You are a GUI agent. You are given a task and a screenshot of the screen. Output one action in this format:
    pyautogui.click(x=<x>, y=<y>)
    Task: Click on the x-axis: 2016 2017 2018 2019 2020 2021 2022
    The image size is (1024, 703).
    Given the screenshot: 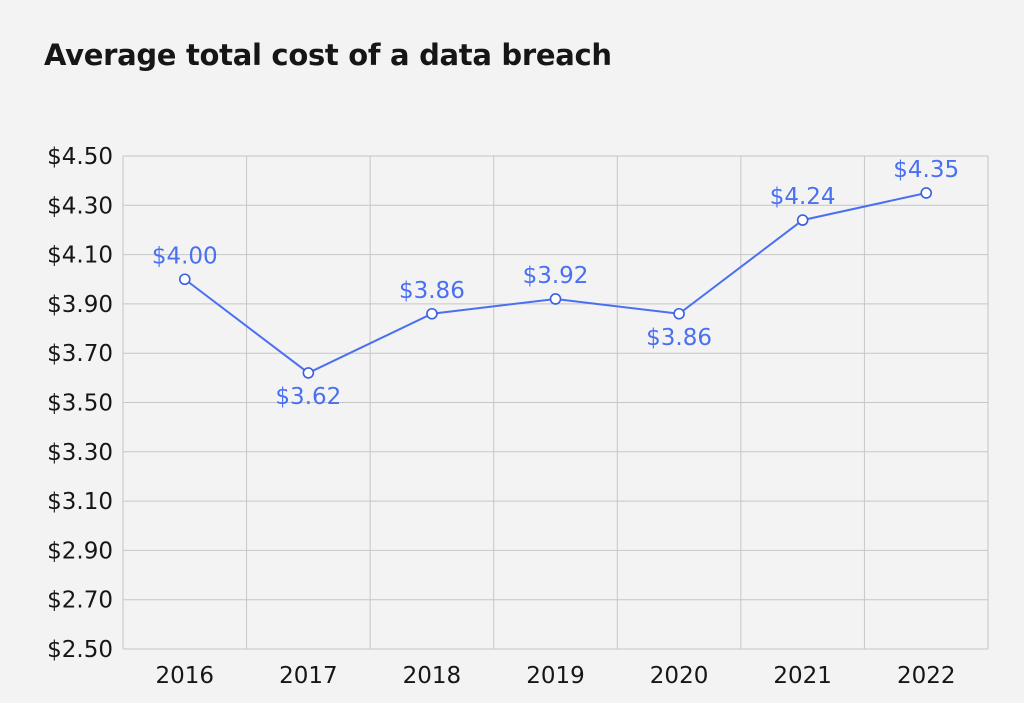 What is the action you would take?
    pyautogui.click(x=556, y=676)
    